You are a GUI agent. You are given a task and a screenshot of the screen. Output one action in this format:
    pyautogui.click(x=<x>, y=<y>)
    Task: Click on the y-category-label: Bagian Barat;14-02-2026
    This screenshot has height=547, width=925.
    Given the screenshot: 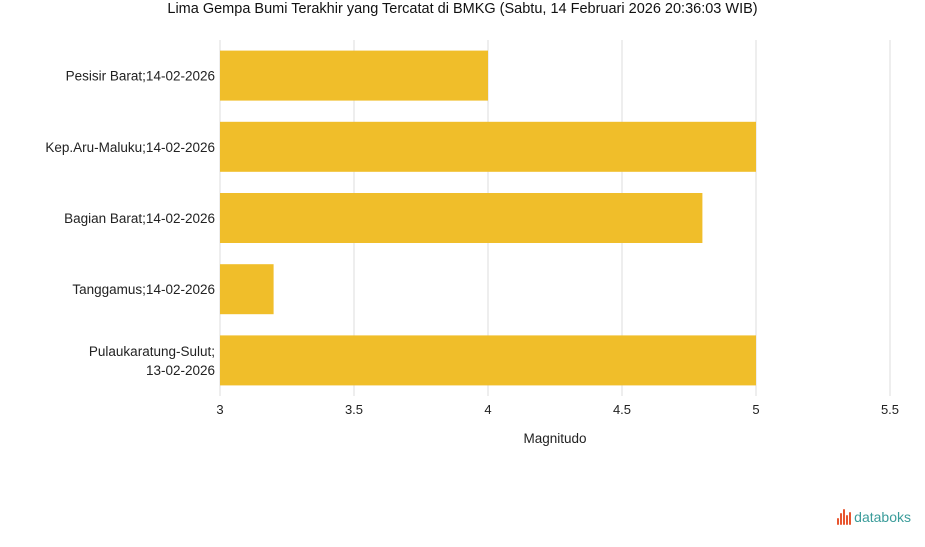 What is the action you would take?
    pyautogui.click(x=139, y=218)
    